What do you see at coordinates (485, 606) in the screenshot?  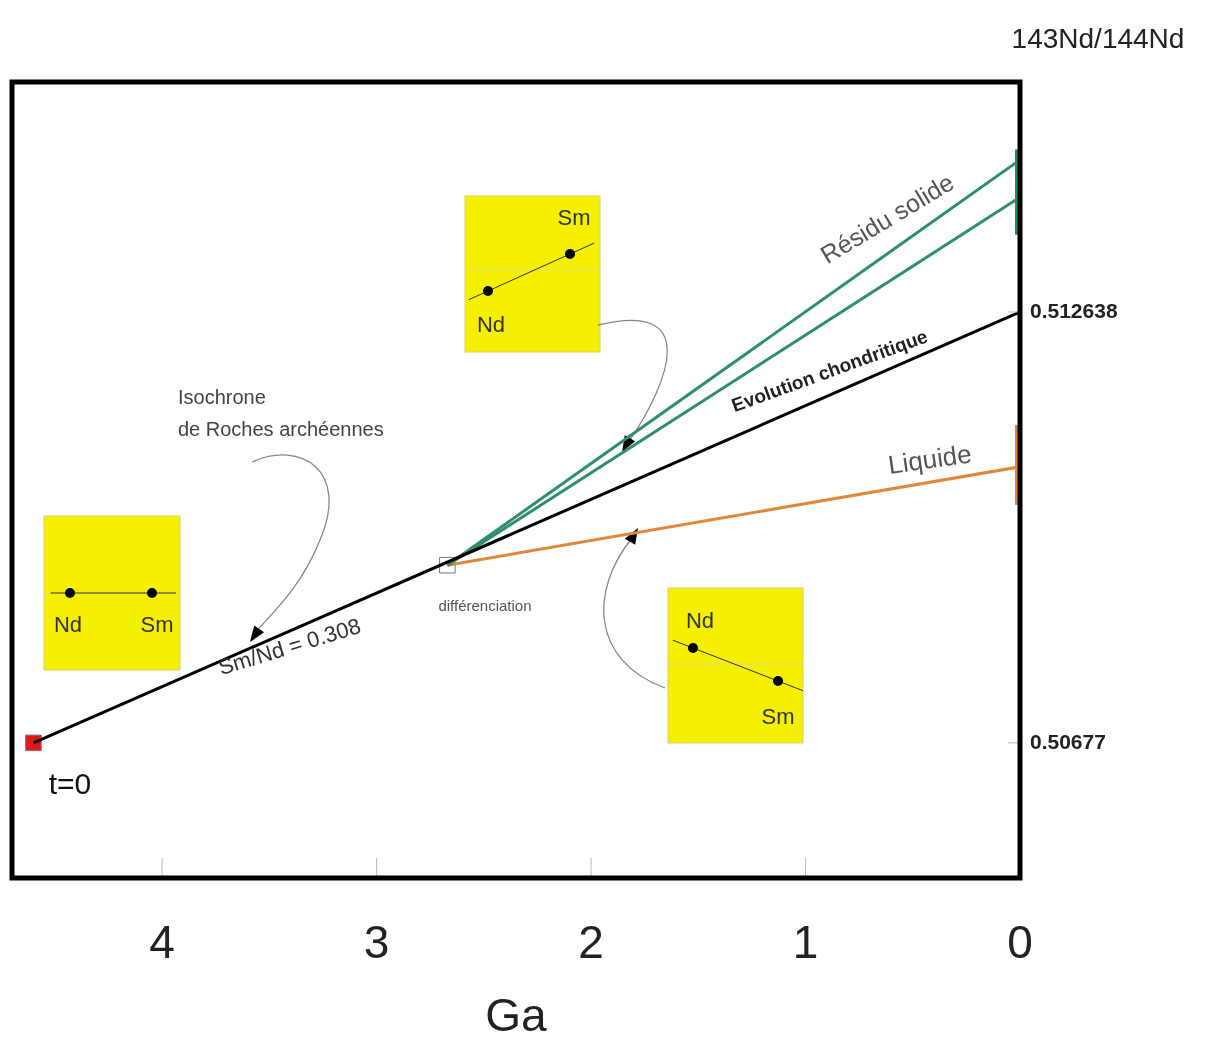 I see `annotation: différenciation` at bounding box center [485, 606].